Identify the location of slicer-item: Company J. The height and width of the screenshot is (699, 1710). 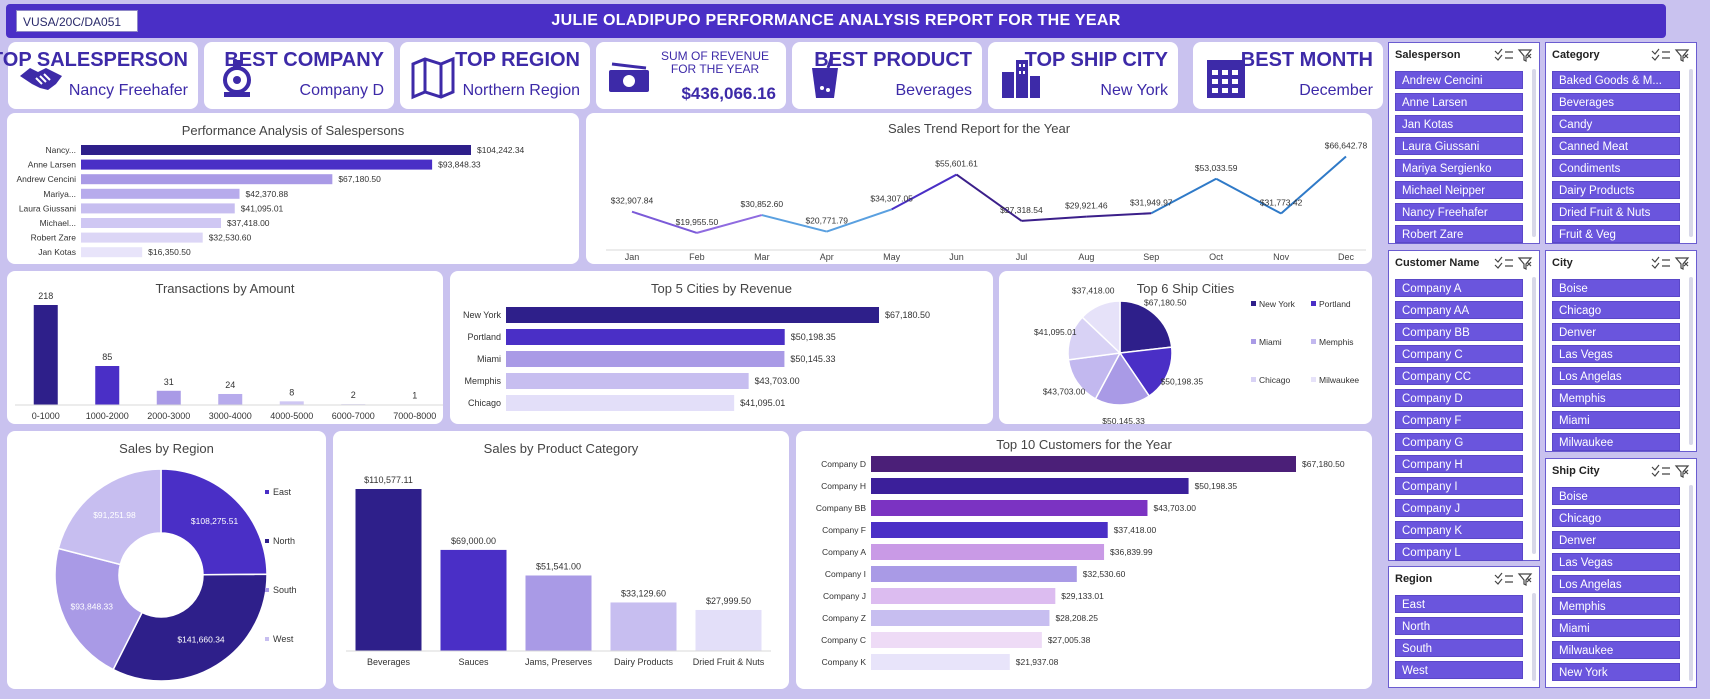
(1459, 508).